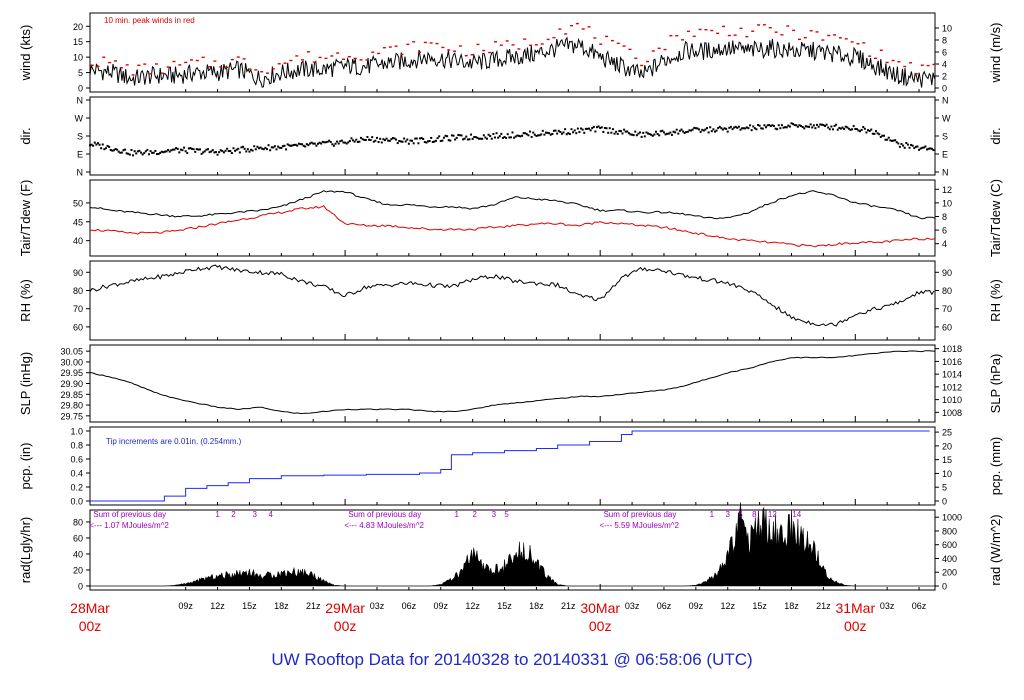 This screenshot has height=700, width=1024. I want to click on title-to: to, so click(521, 659).